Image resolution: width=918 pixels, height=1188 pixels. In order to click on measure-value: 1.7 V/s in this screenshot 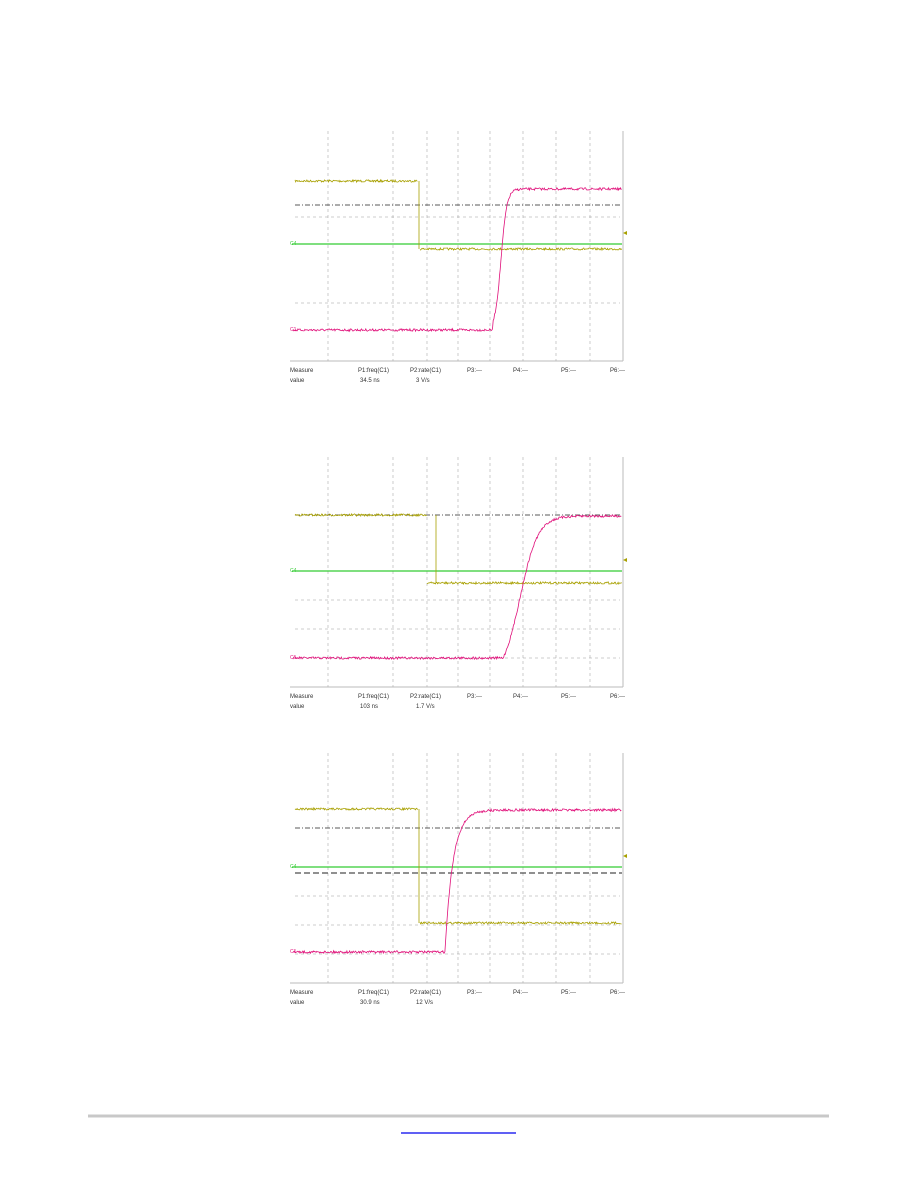, I will do `click(425, 707)`.